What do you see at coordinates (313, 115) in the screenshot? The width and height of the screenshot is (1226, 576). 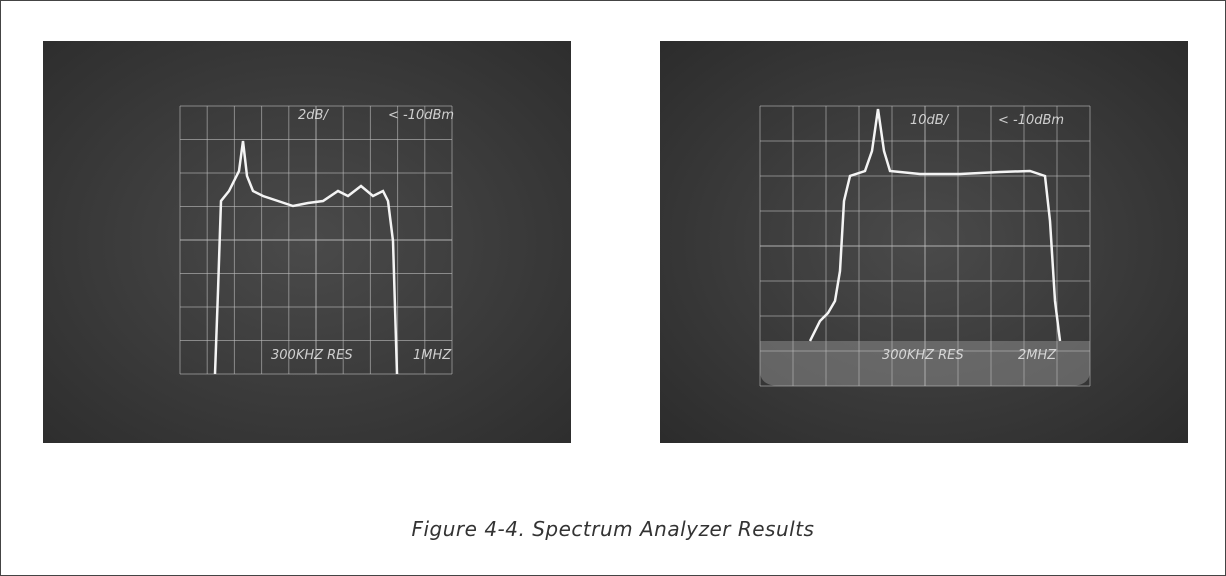 I see `scale-label: 2dB/` at bounding box center [313, 115].